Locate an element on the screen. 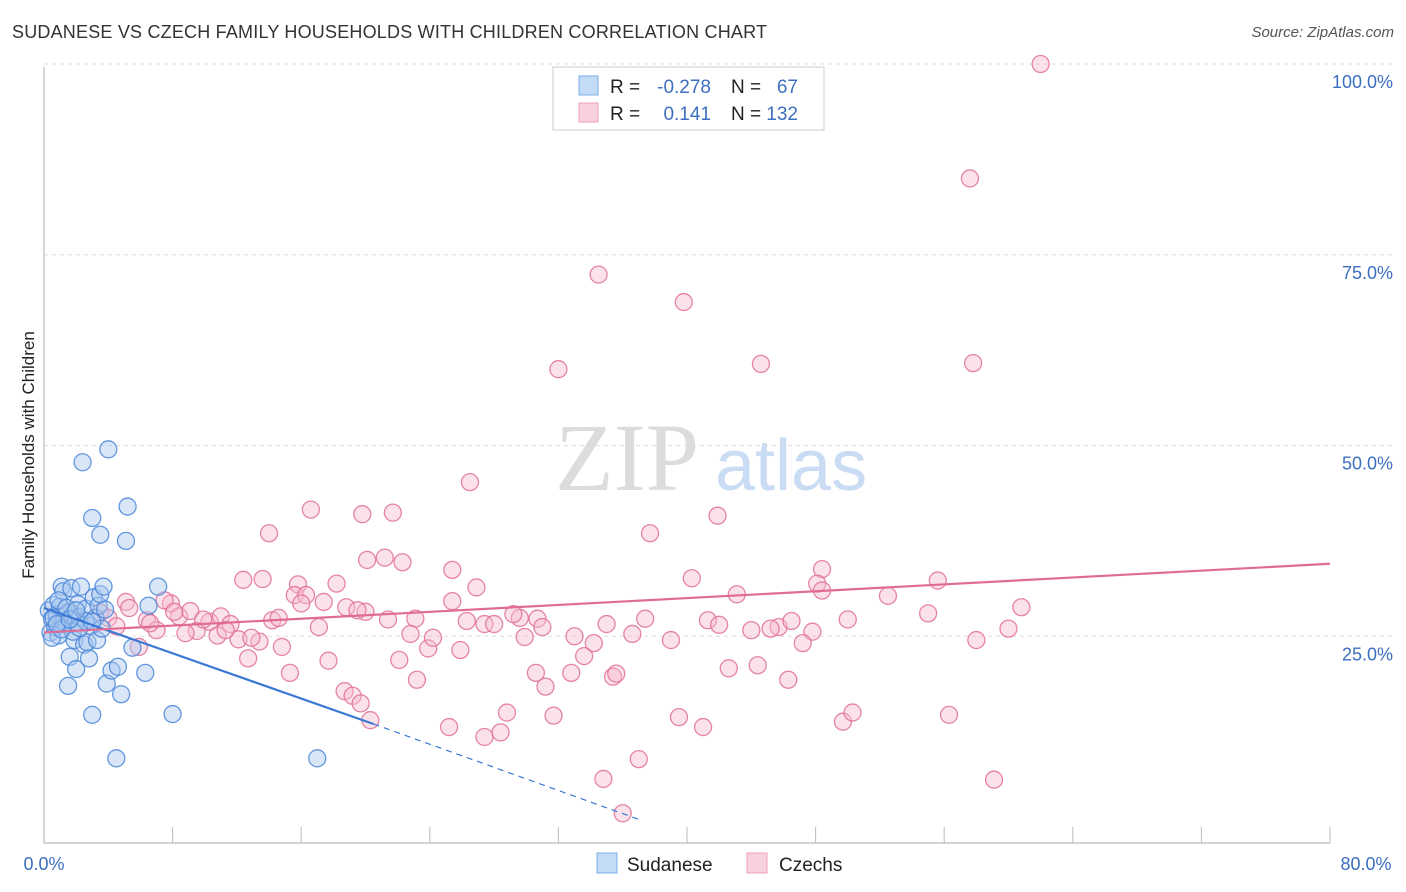 The height and width of the screenshot is (892, 1406). watermark-atlas: atlas is located at coordinates (791, 466).